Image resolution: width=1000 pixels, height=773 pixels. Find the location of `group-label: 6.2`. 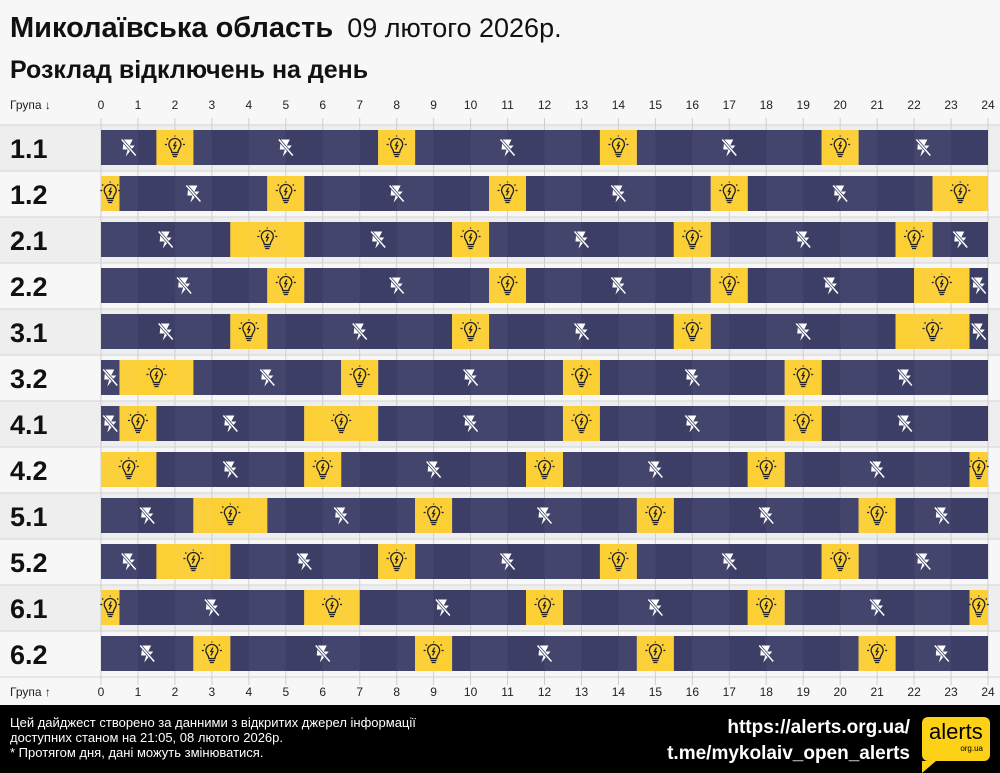

group-label: 6.2 is located at coordinates (29, 655).